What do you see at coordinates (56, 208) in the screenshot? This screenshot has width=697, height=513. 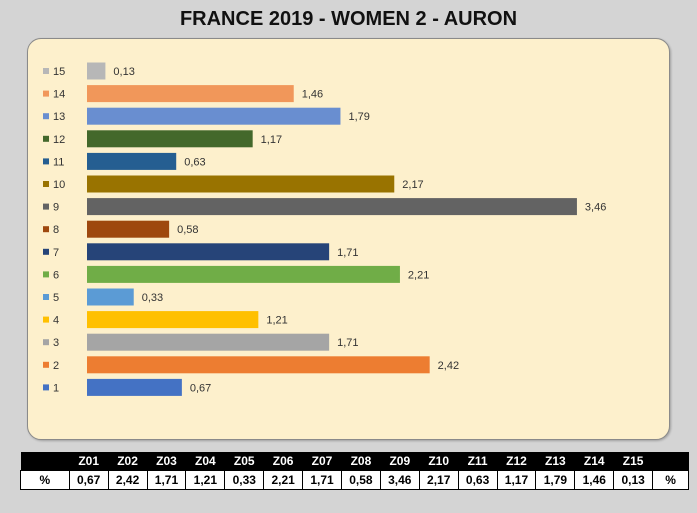 I see `legend-label: 9` at bounding box center [56, 208].